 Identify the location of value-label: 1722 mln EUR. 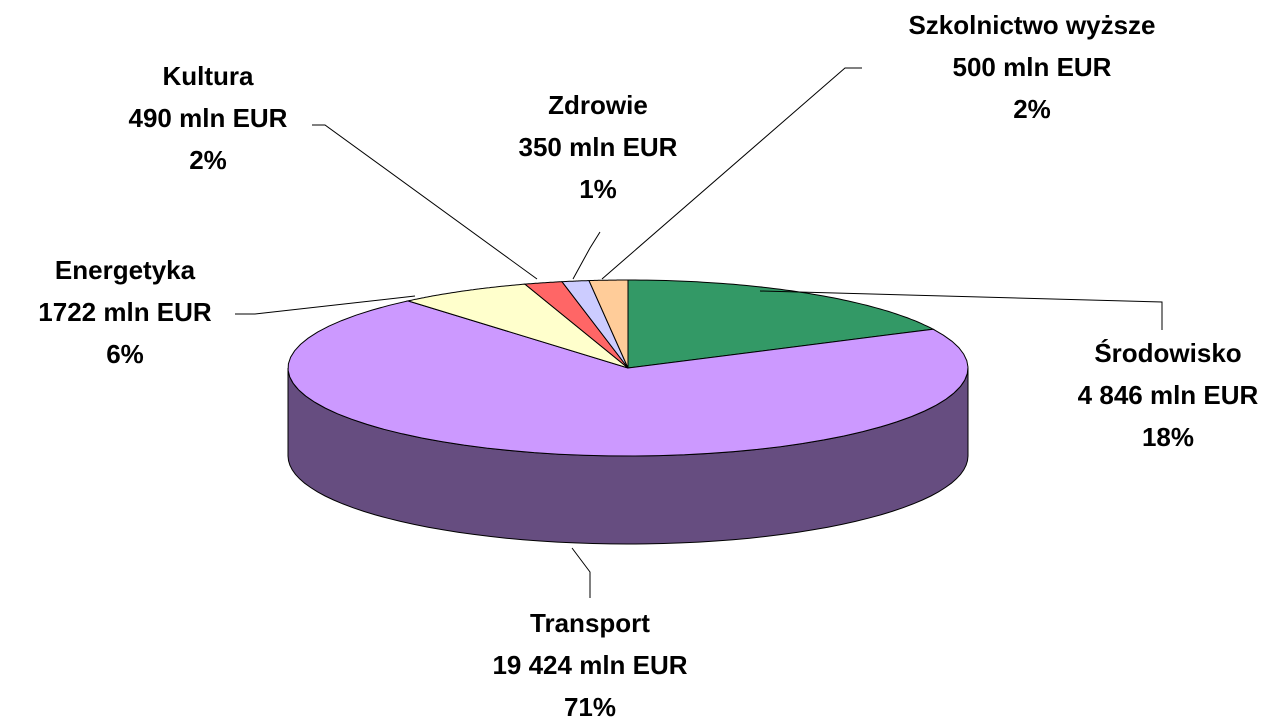
(125, 312).